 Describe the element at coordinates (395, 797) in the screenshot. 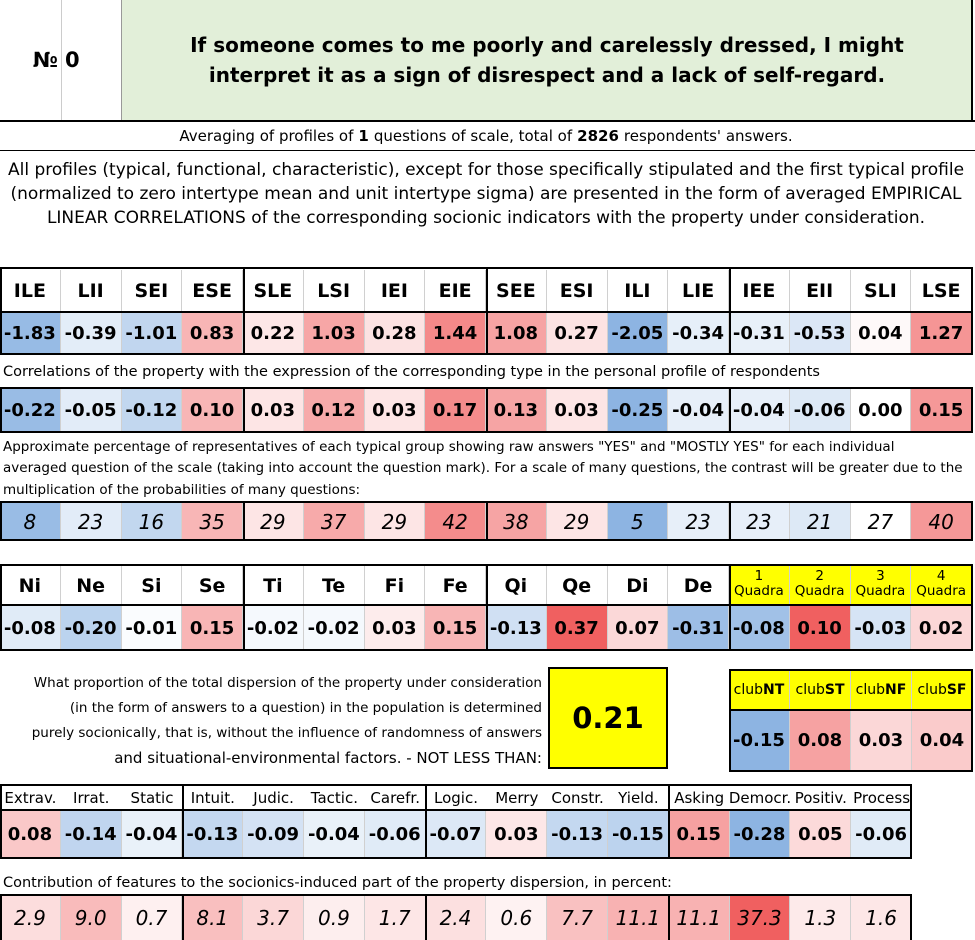

I see `dichotomy-name: Carefr.` at that location.